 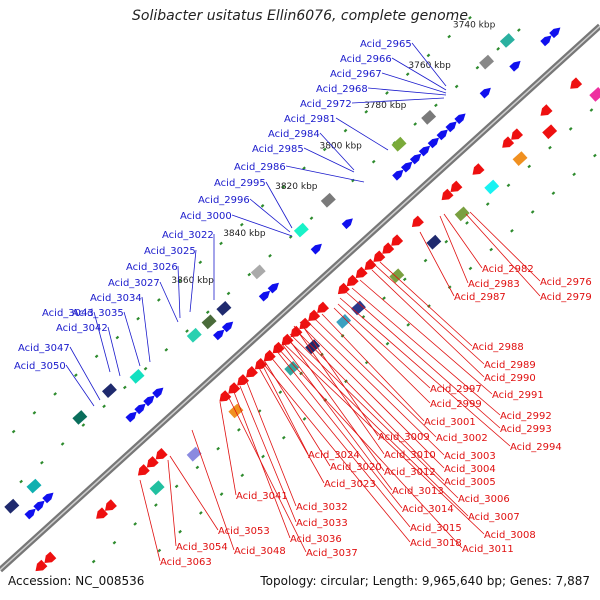 I want to click on scale-label: 3780 kbp, so click(x=385, y=106).